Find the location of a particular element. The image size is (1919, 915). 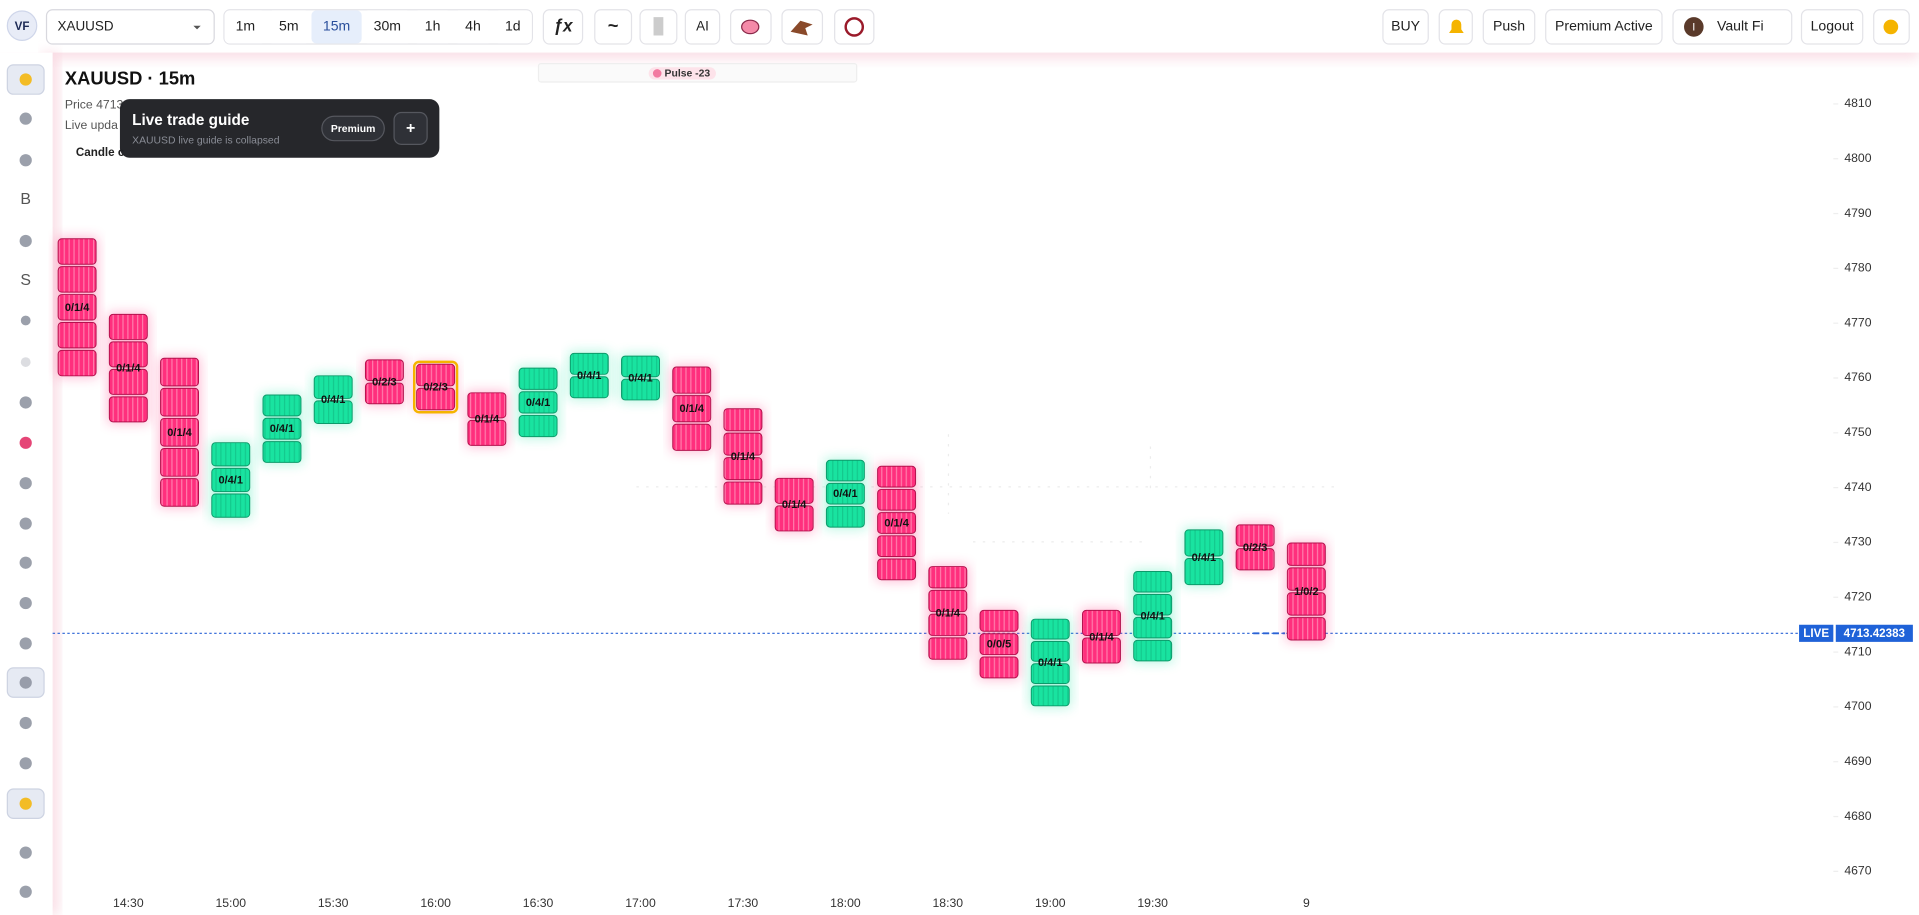

y-tick-label: 4720 is located at coordinates (1857, 597).